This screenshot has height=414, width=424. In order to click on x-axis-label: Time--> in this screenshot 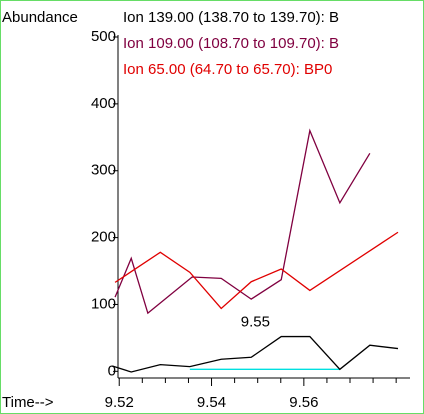, I will do `click(28, 402)`.